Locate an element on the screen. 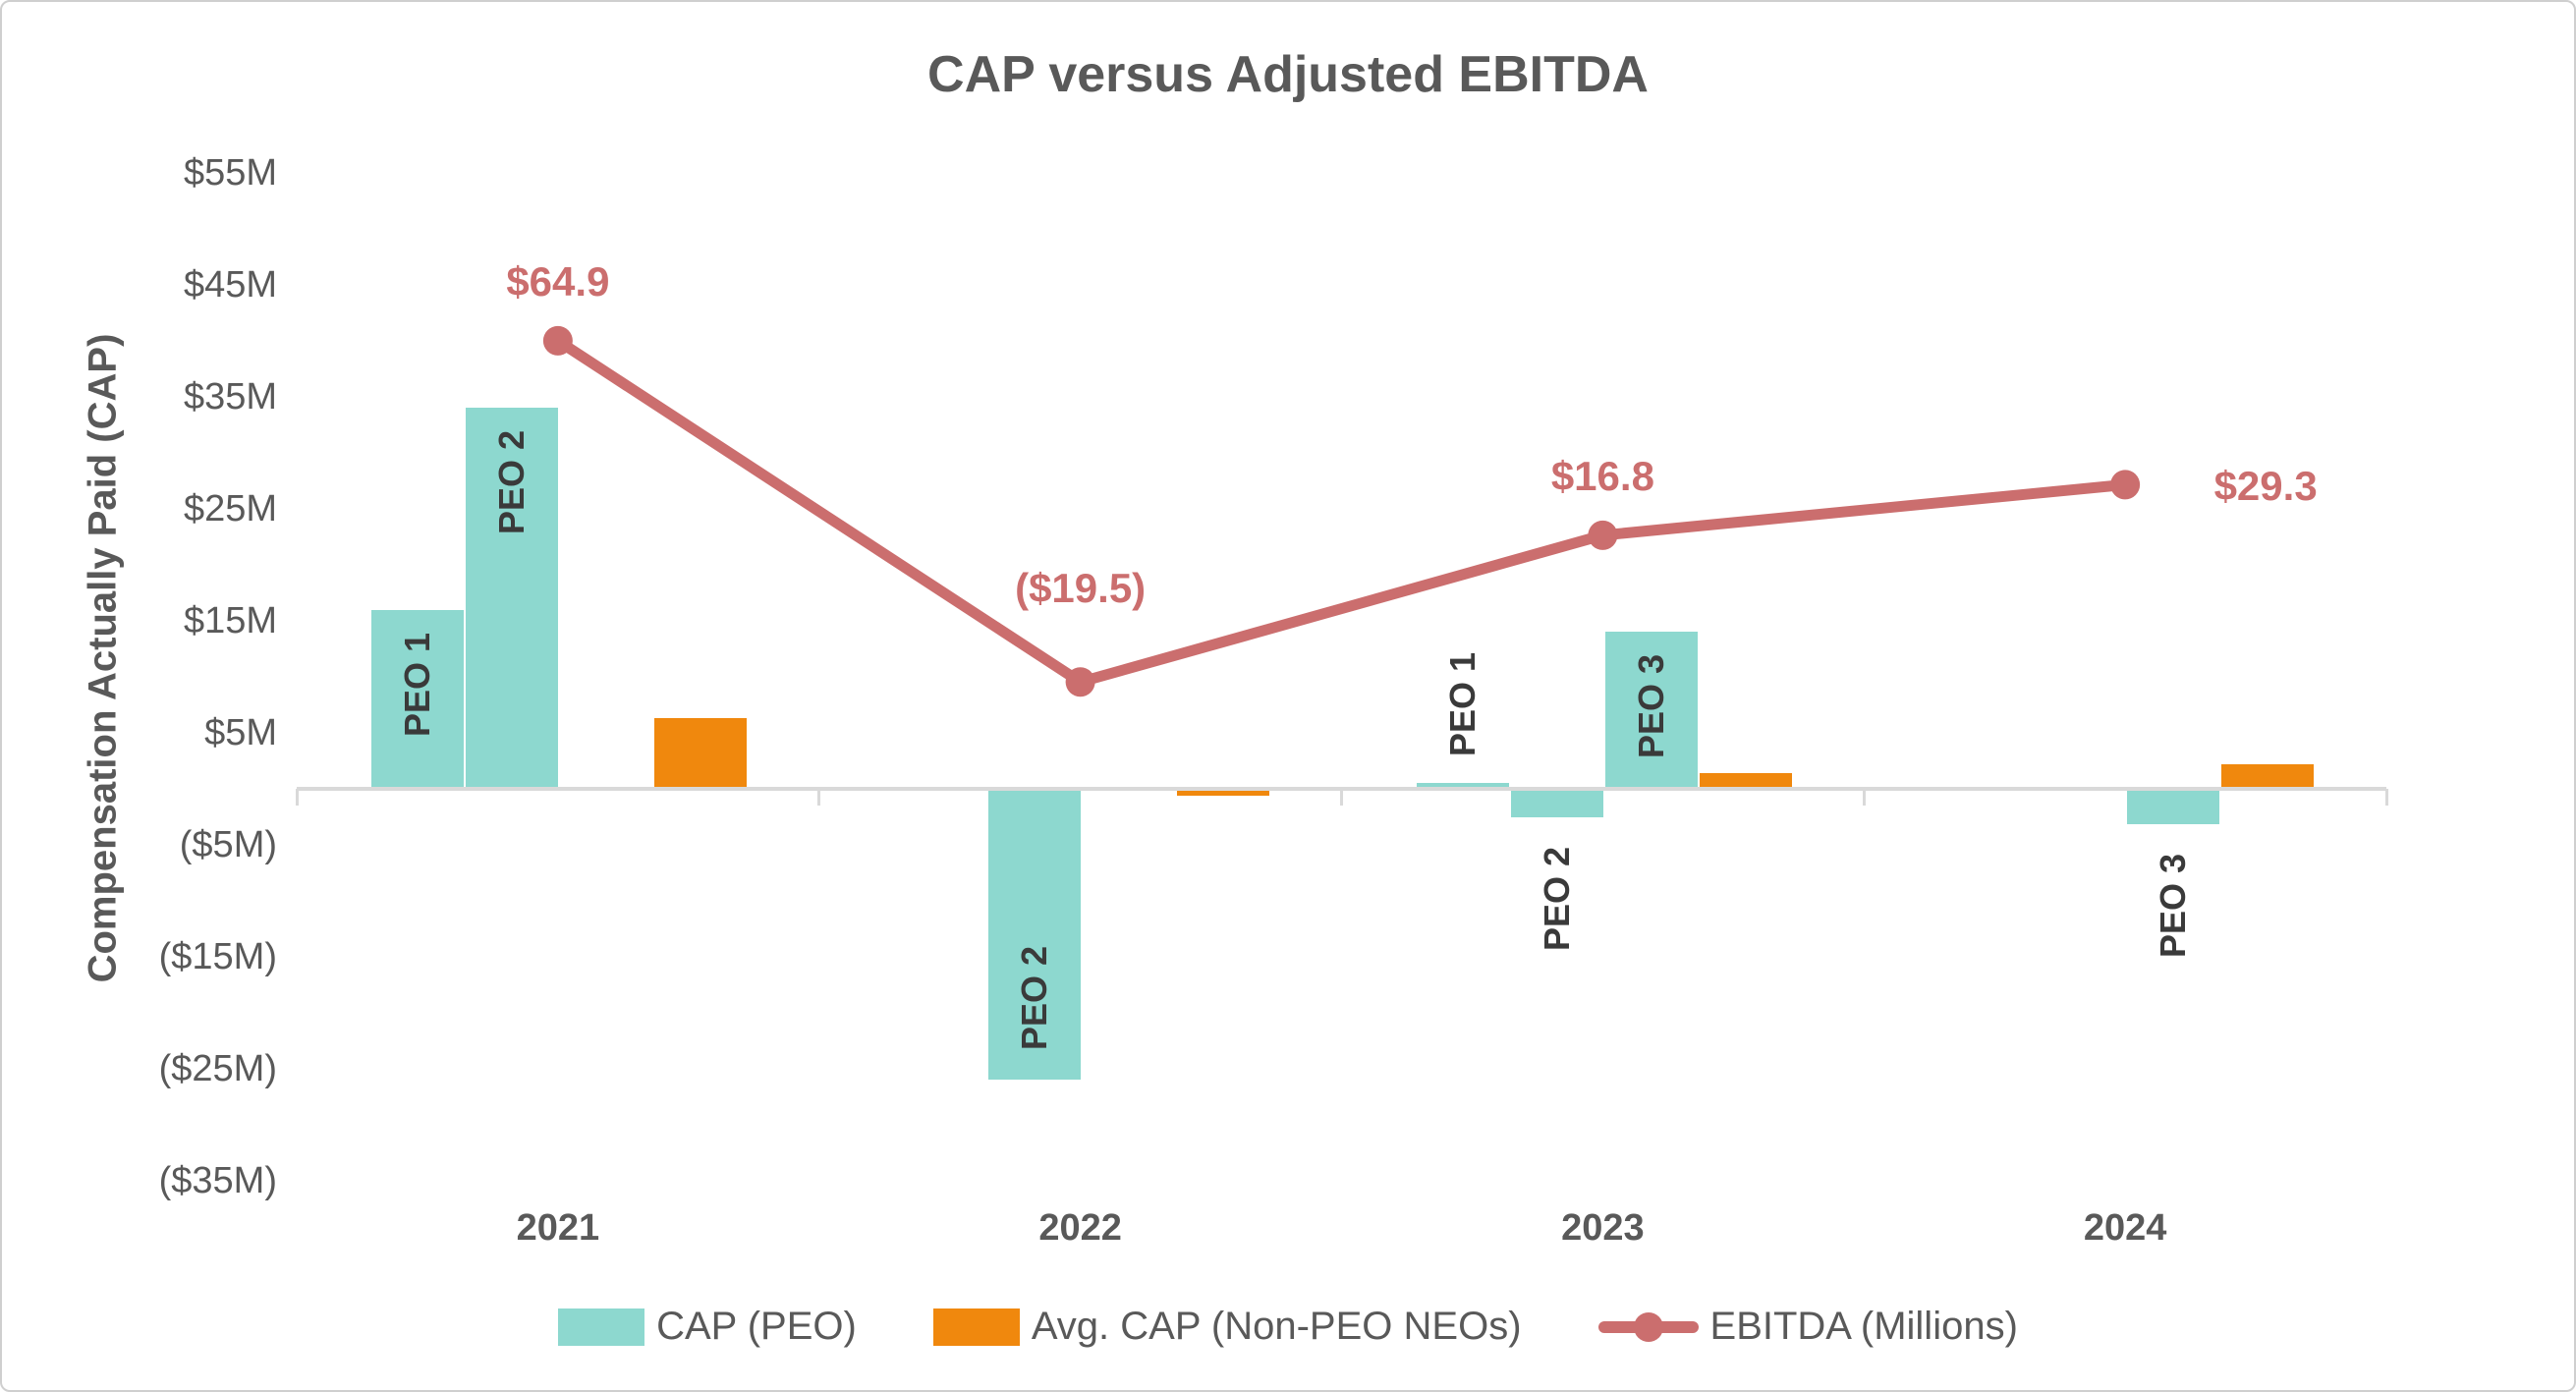 Image resolution: width=2576 pixels, height=1392 pixels. x-axis-label-2022: 2022 is located at coordinates (1080, 1228).